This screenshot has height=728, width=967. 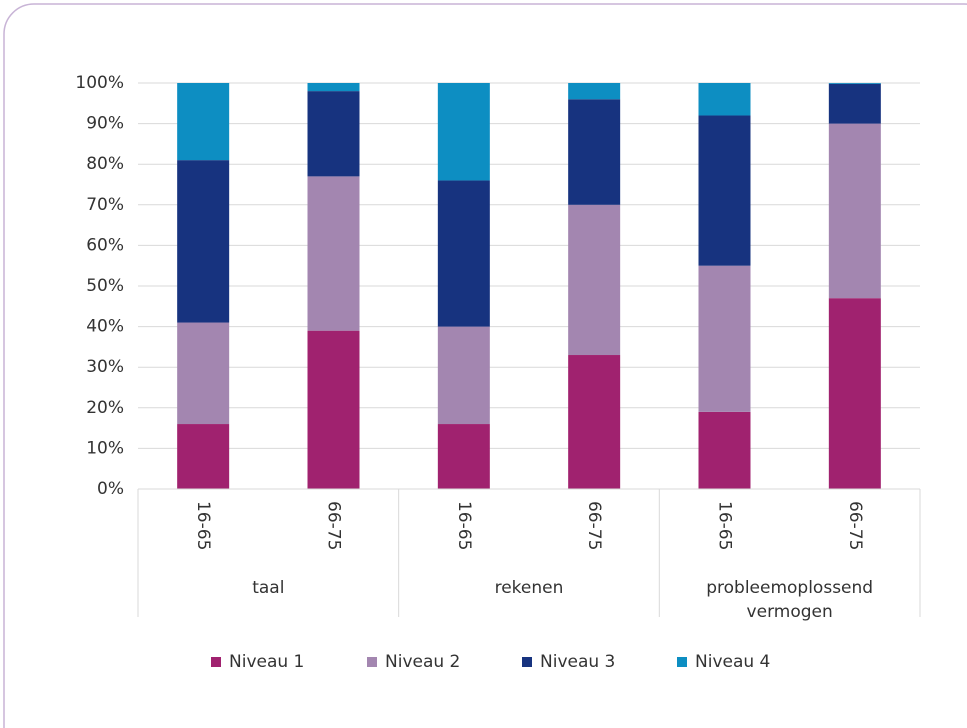 I want to click on legend-label: Niveau 1, so click(x=266, y=662).